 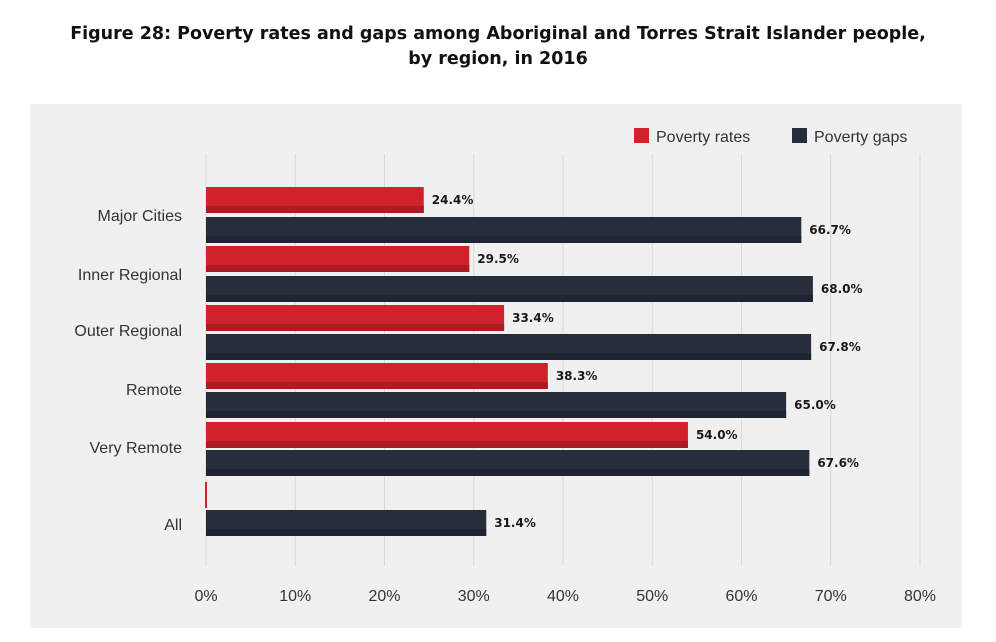 I want to click on legend-swatch-poverty-rates, so click(x=641, y=135).